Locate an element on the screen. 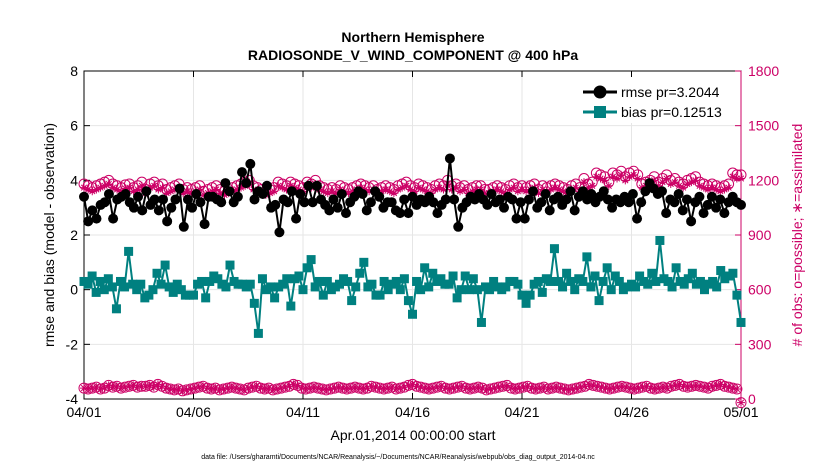 The width and height of the screenshot is (830, 470). x-tick-label: 04/01 is located at coordinates (83, 412).